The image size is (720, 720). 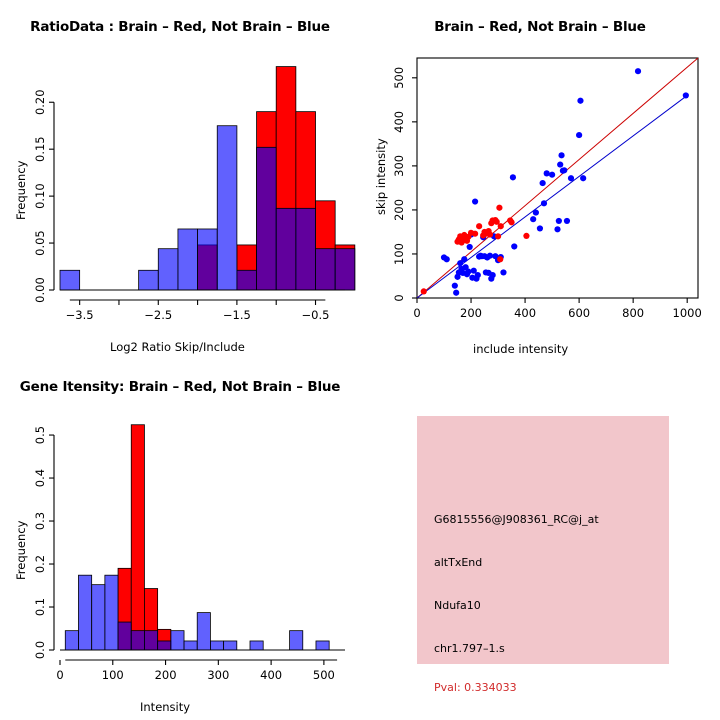 I want to click on scatter-x-tick-label: 400, so click(x=525, y=313).